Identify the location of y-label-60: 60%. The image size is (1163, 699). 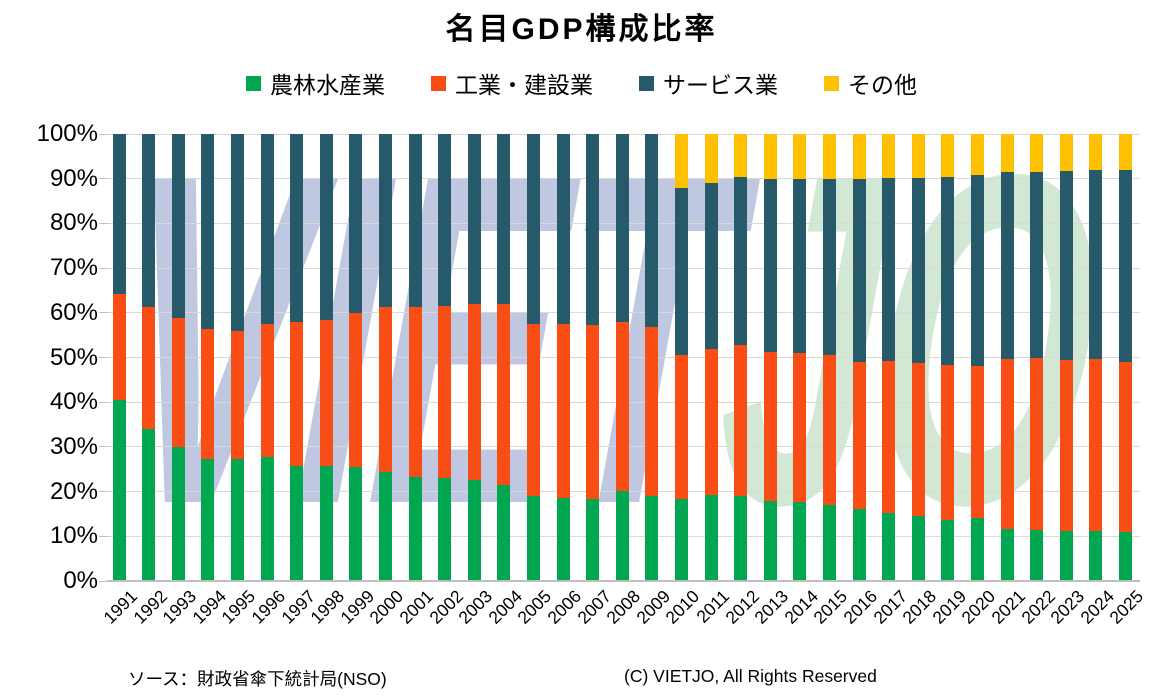
(73, 312).